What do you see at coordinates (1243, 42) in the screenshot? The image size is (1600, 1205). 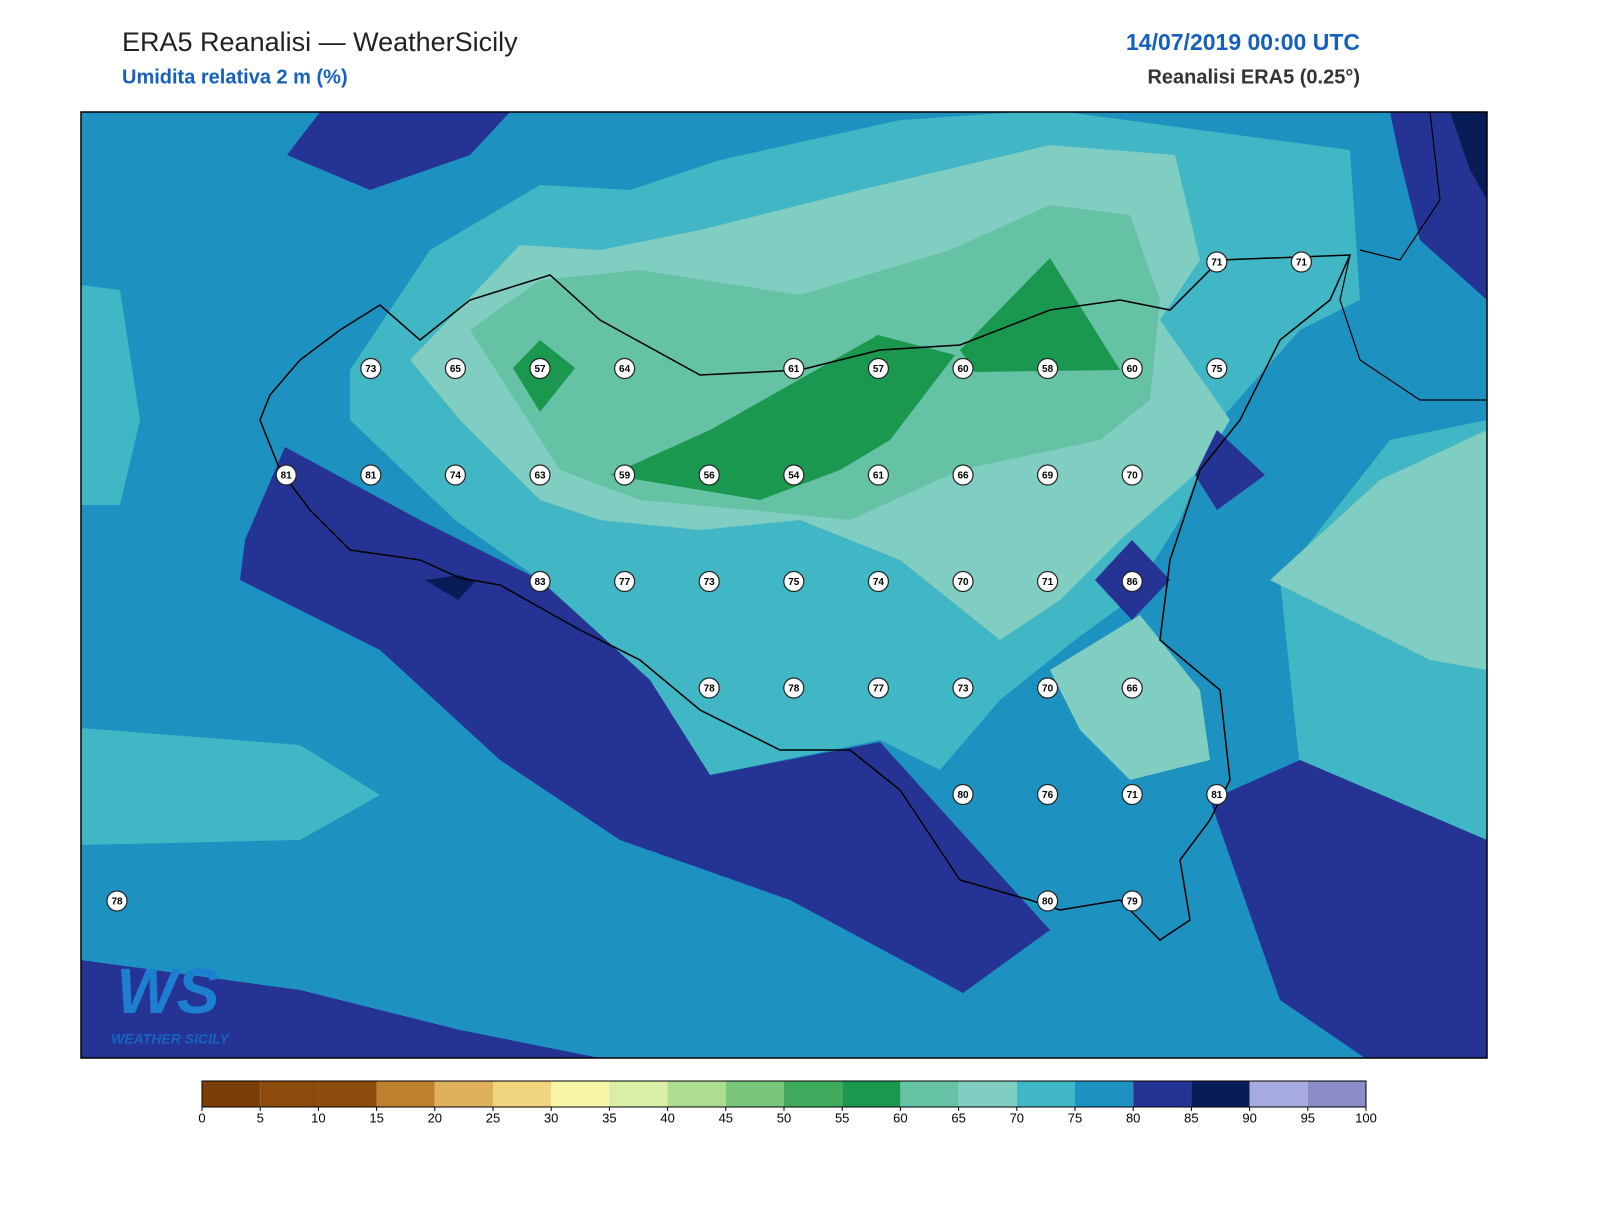 I see `datetime: 14/07/2019 00:00 UTC` at bounding box center [1243, 42].